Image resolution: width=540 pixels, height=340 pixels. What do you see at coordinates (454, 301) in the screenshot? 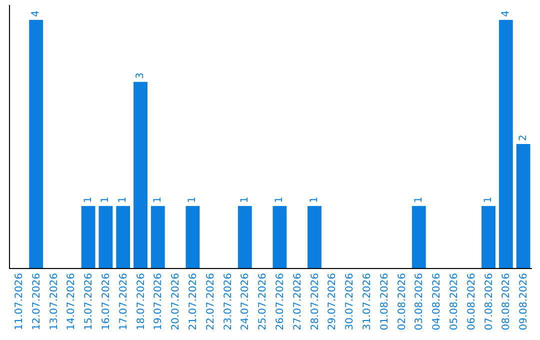
I see `x-tick-label: 05.08.2026` at bounding box center [454, 301].